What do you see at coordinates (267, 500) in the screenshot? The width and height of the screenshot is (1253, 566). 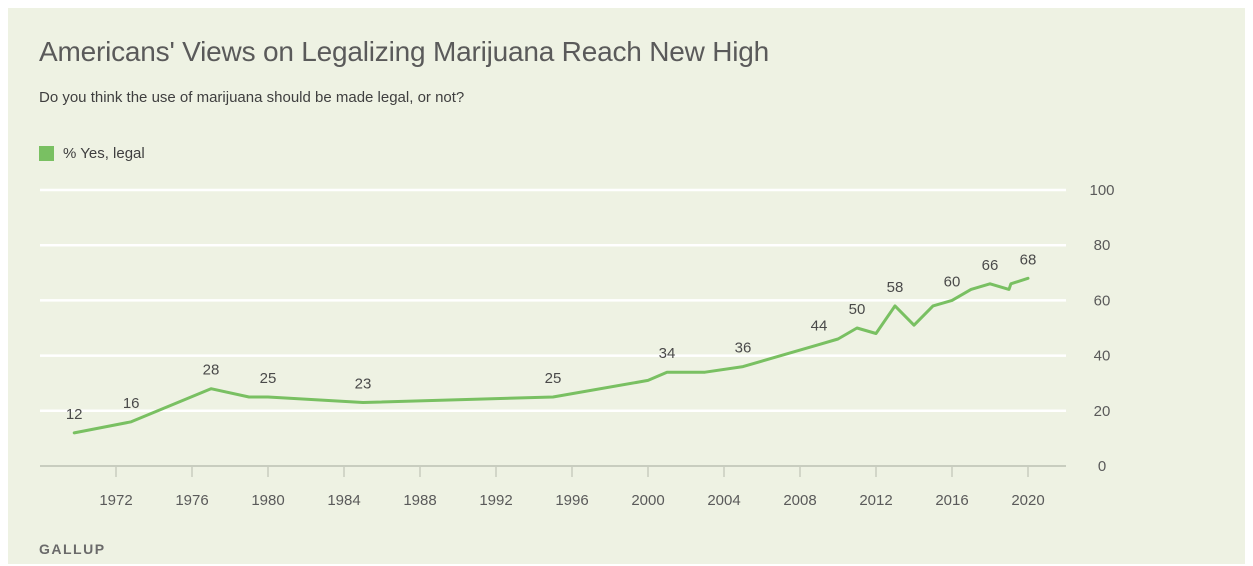 I see `x-tick-label: 1980` at bounding box center [267, 500].